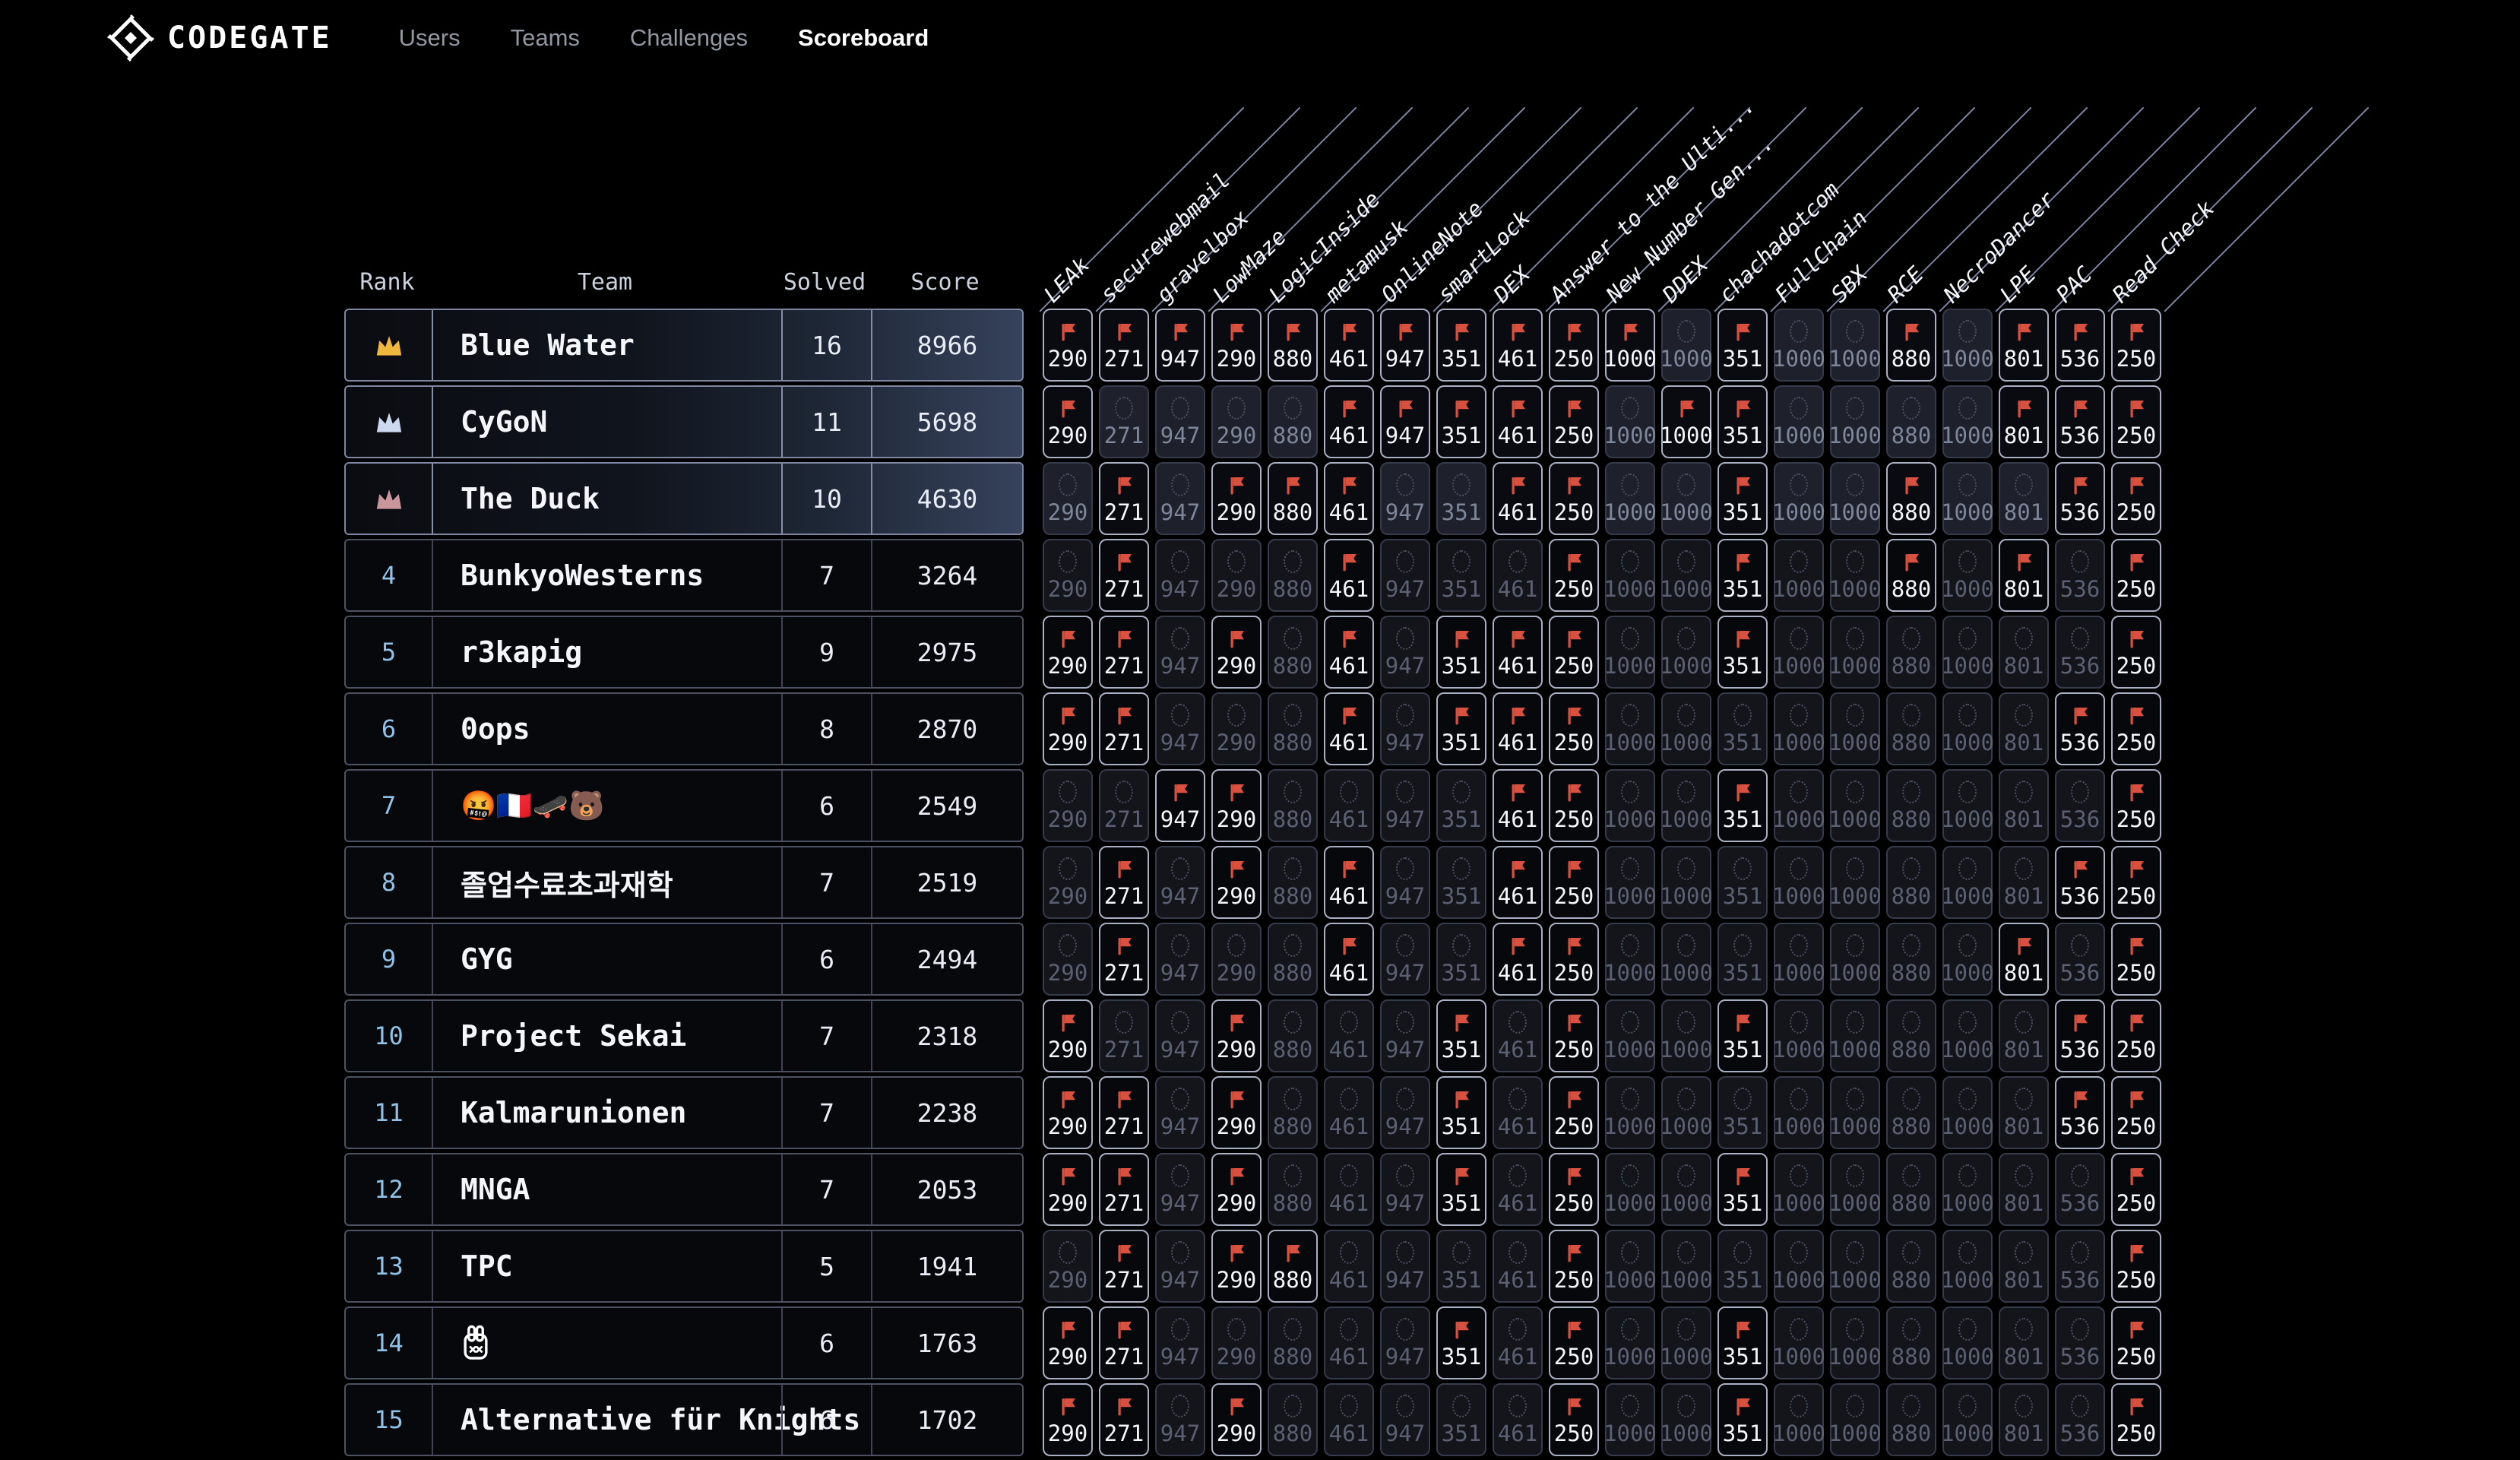 This screenshot has height=1460, width=2520. Describe the element at coordinates (684, 498) in the screenshot. I see `team-row-summary: The Duck 10 4630` at that location.